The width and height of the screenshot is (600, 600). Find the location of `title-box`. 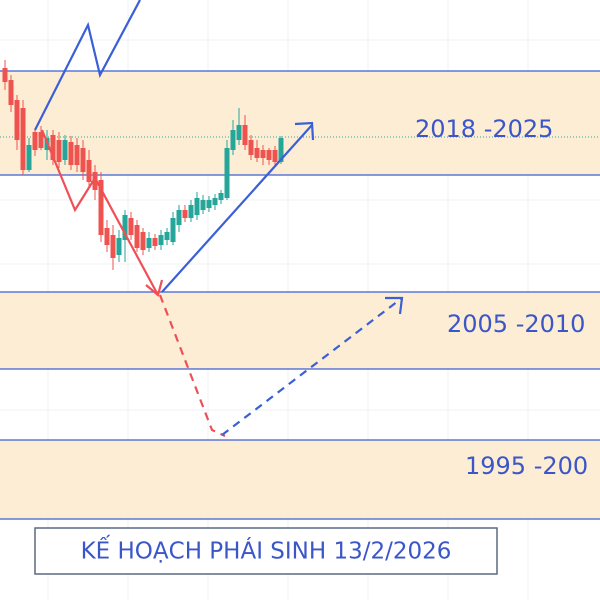

title-box is located at coordinates (266, 551).